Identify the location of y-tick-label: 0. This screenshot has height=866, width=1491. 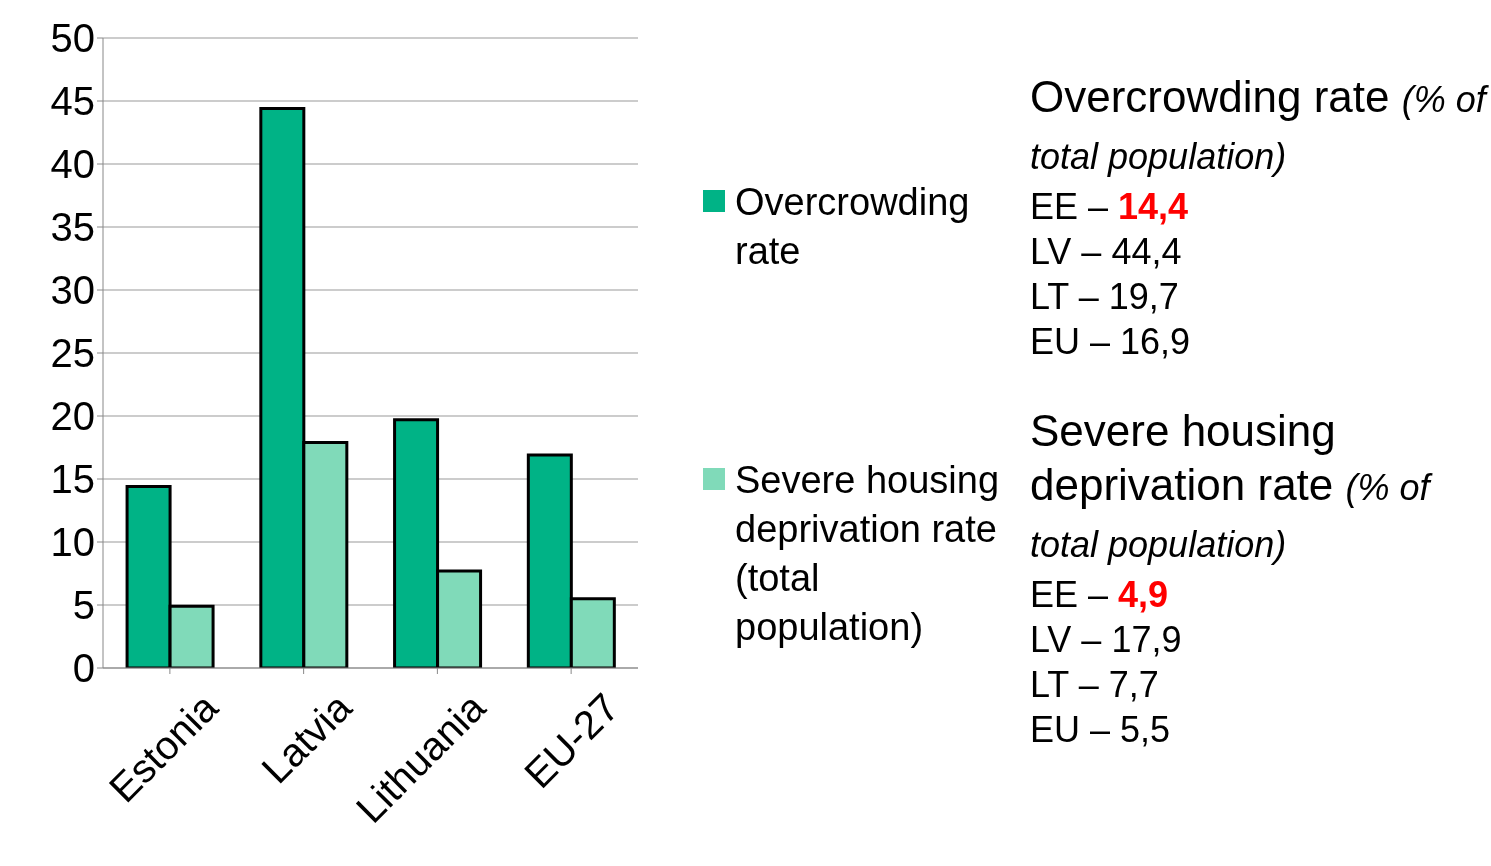
(83, 668).